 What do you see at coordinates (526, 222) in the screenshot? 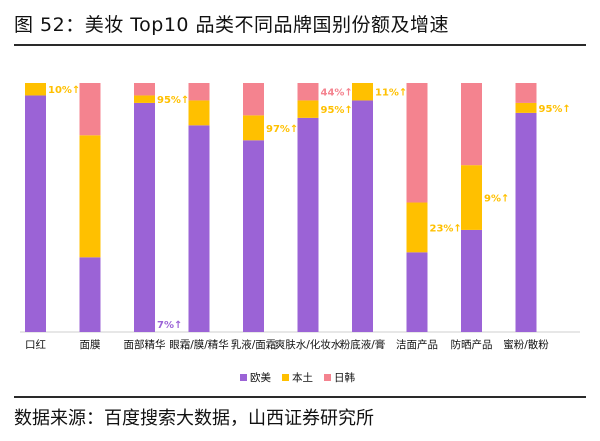
I see `bar-蜜粉-散粉-欧美` at bounding box center [526, 222].